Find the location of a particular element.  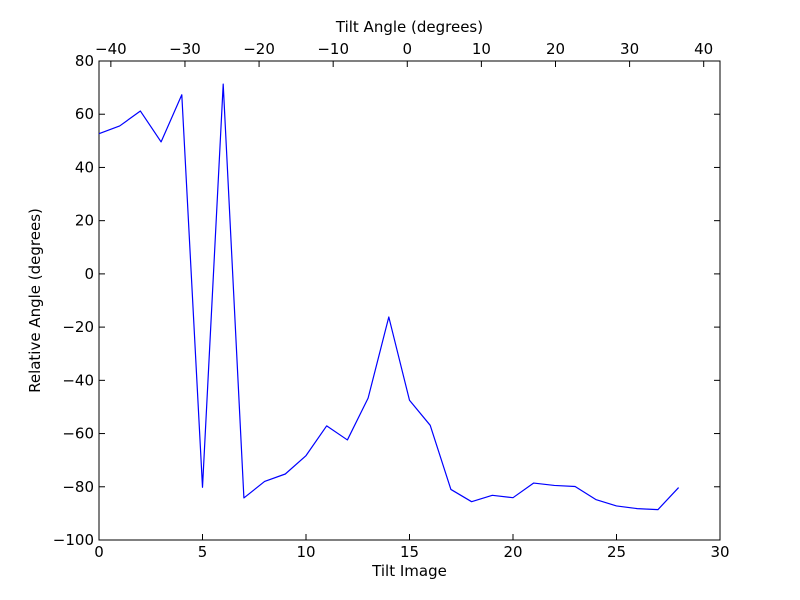

x-tick-label: 25 is located at coordinates (616, 552).